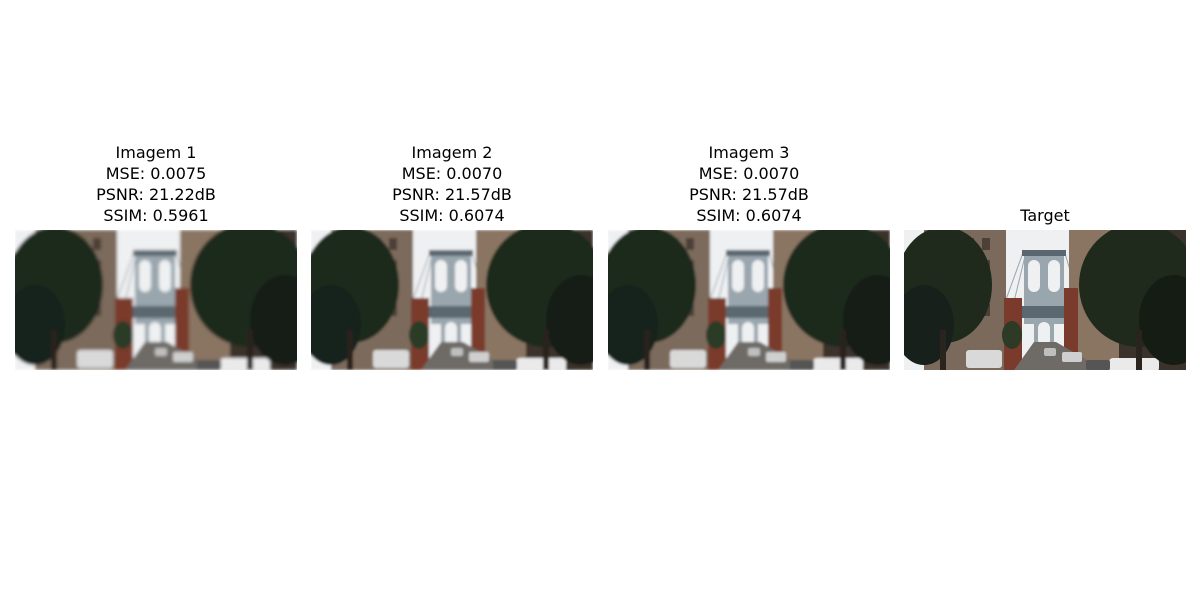 This screenshot has height=600, width=1200. I want to click on panel-title: Target, so click(1042, 215).